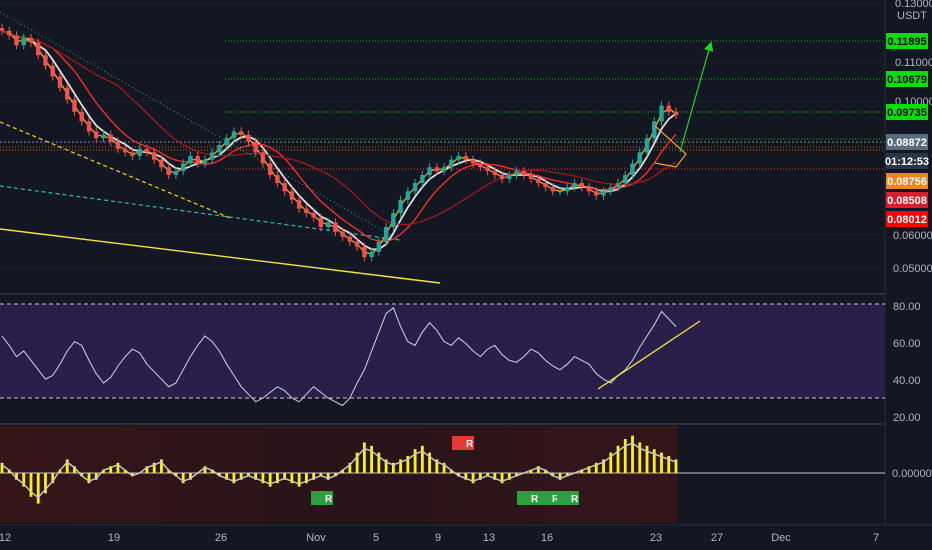 This screenshot has width=932, height=550. I want to click on time-axis: 12 19 26 Nov 5 9 13 16 23 27 Dec 7, so click(439, 538).